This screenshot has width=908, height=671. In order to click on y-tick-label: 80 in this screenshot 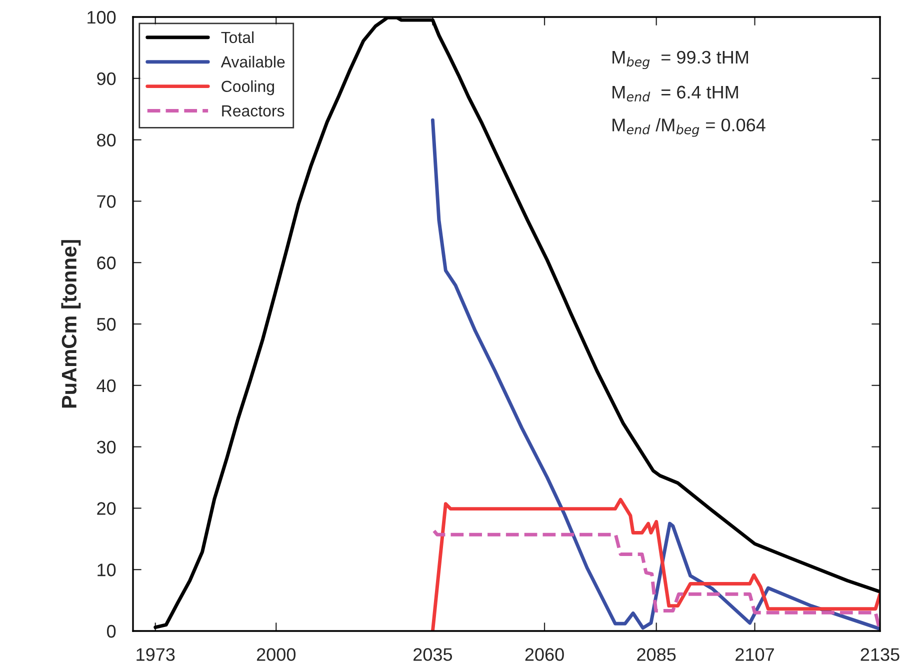, I will do `click(106, 140)`.